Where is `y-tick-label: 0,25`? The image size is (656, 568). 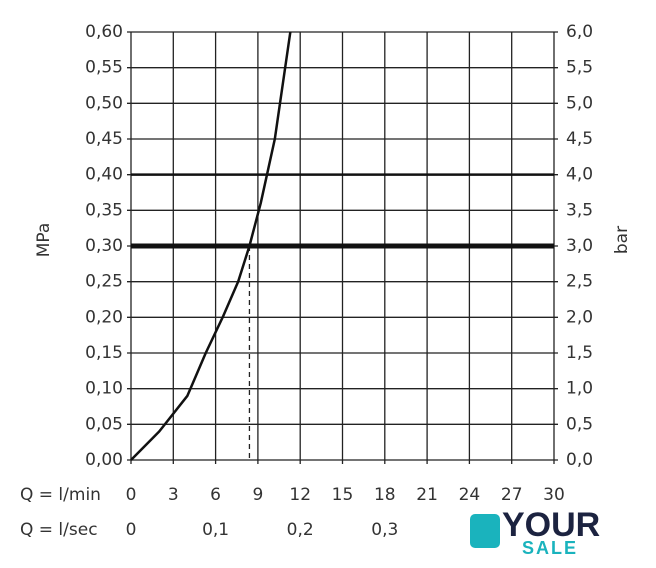
y-tick-label: 0,25 is located at coordinates (104, 282).